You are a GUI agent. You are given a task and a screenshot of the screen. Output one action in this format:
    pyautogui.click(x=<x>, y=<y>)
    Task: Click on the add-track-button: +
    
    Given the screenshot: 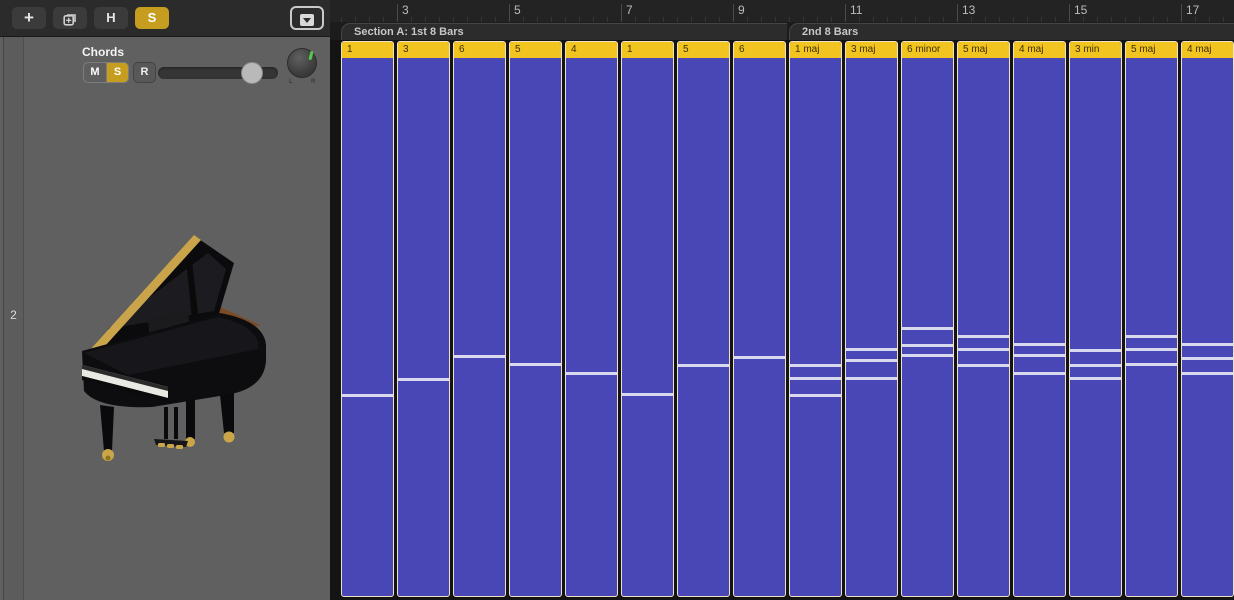 What is the action you would take?
    pyautogui.click(x=29, y=18)
    